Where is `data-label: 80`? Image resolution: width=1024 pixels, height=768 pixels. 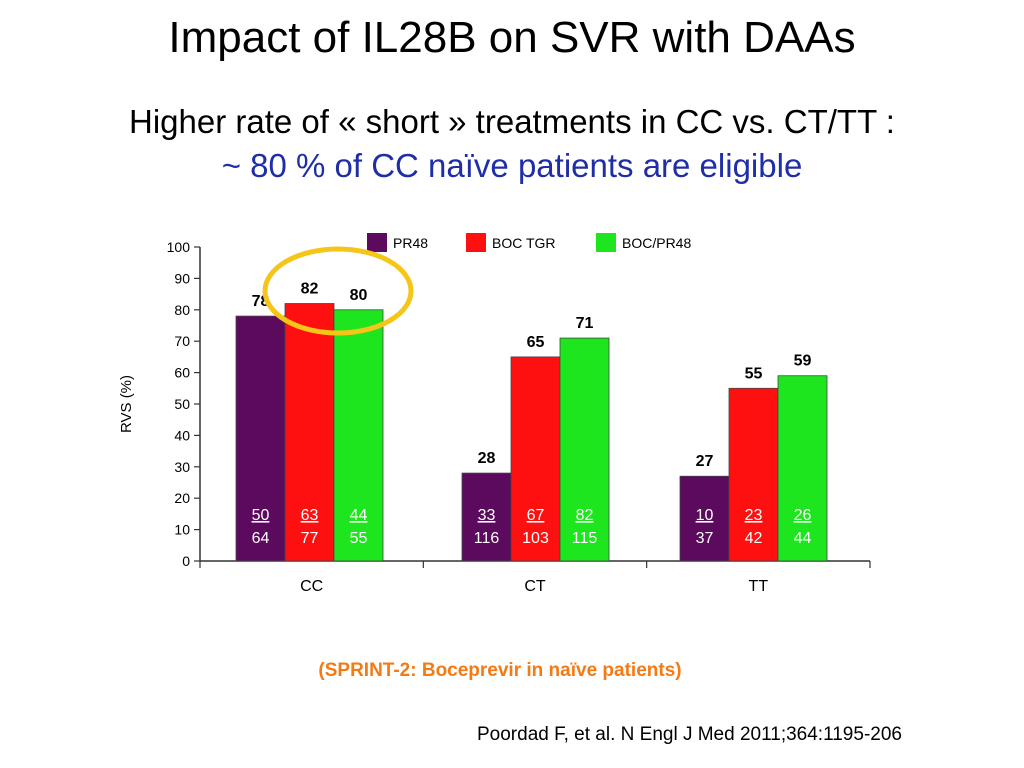
data-label: 80 is located at coordinates (359, 295).